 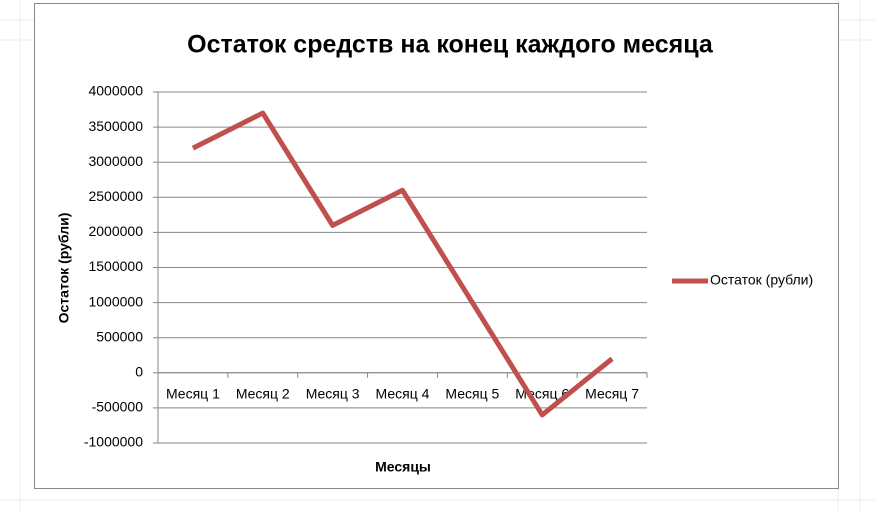 I want to click on y-tick-label: 2000000, so click(x=115, y=231).